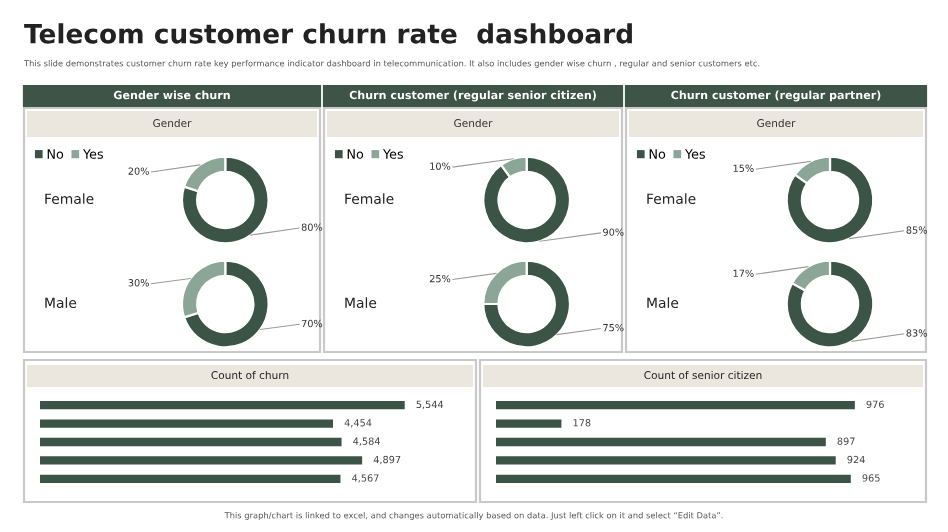  What do you see at coordinates (328, 33) in the screenshot?
I see `text: Telecom customer churn rate dashboard` at bounding box center [328, 33].